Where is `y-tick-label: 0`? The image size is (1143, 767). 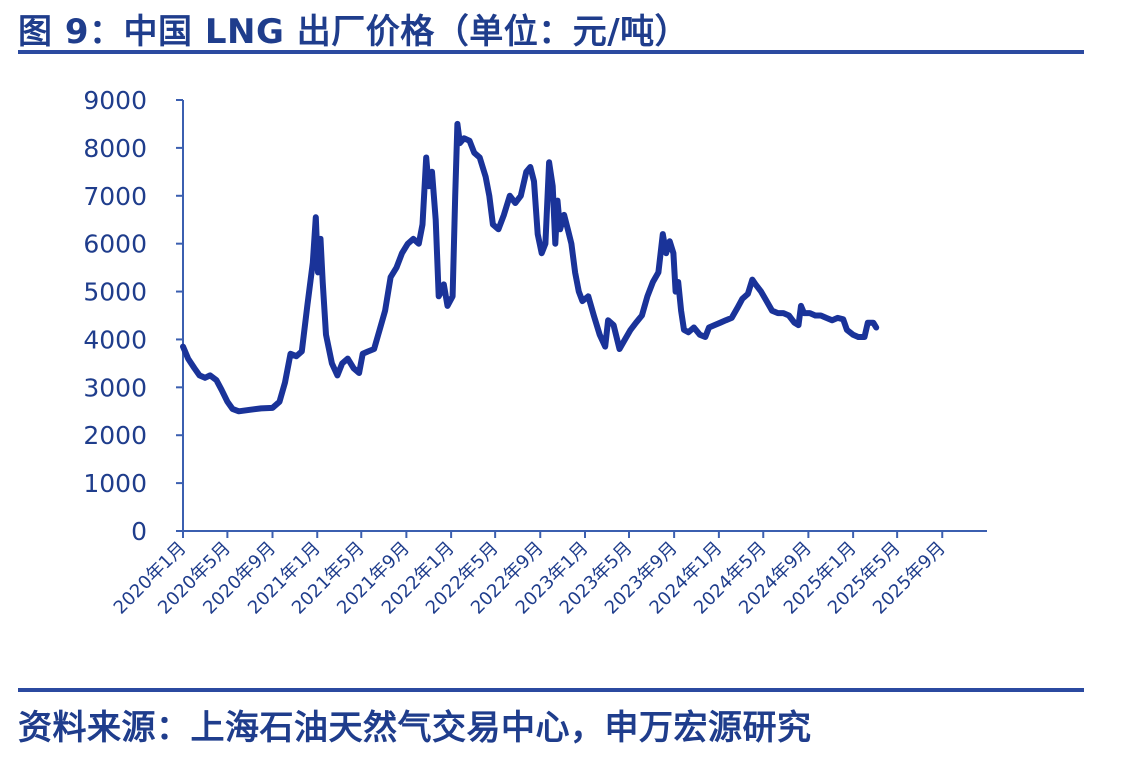
y-tick-label: 0 is located at coordinates (139, 531).